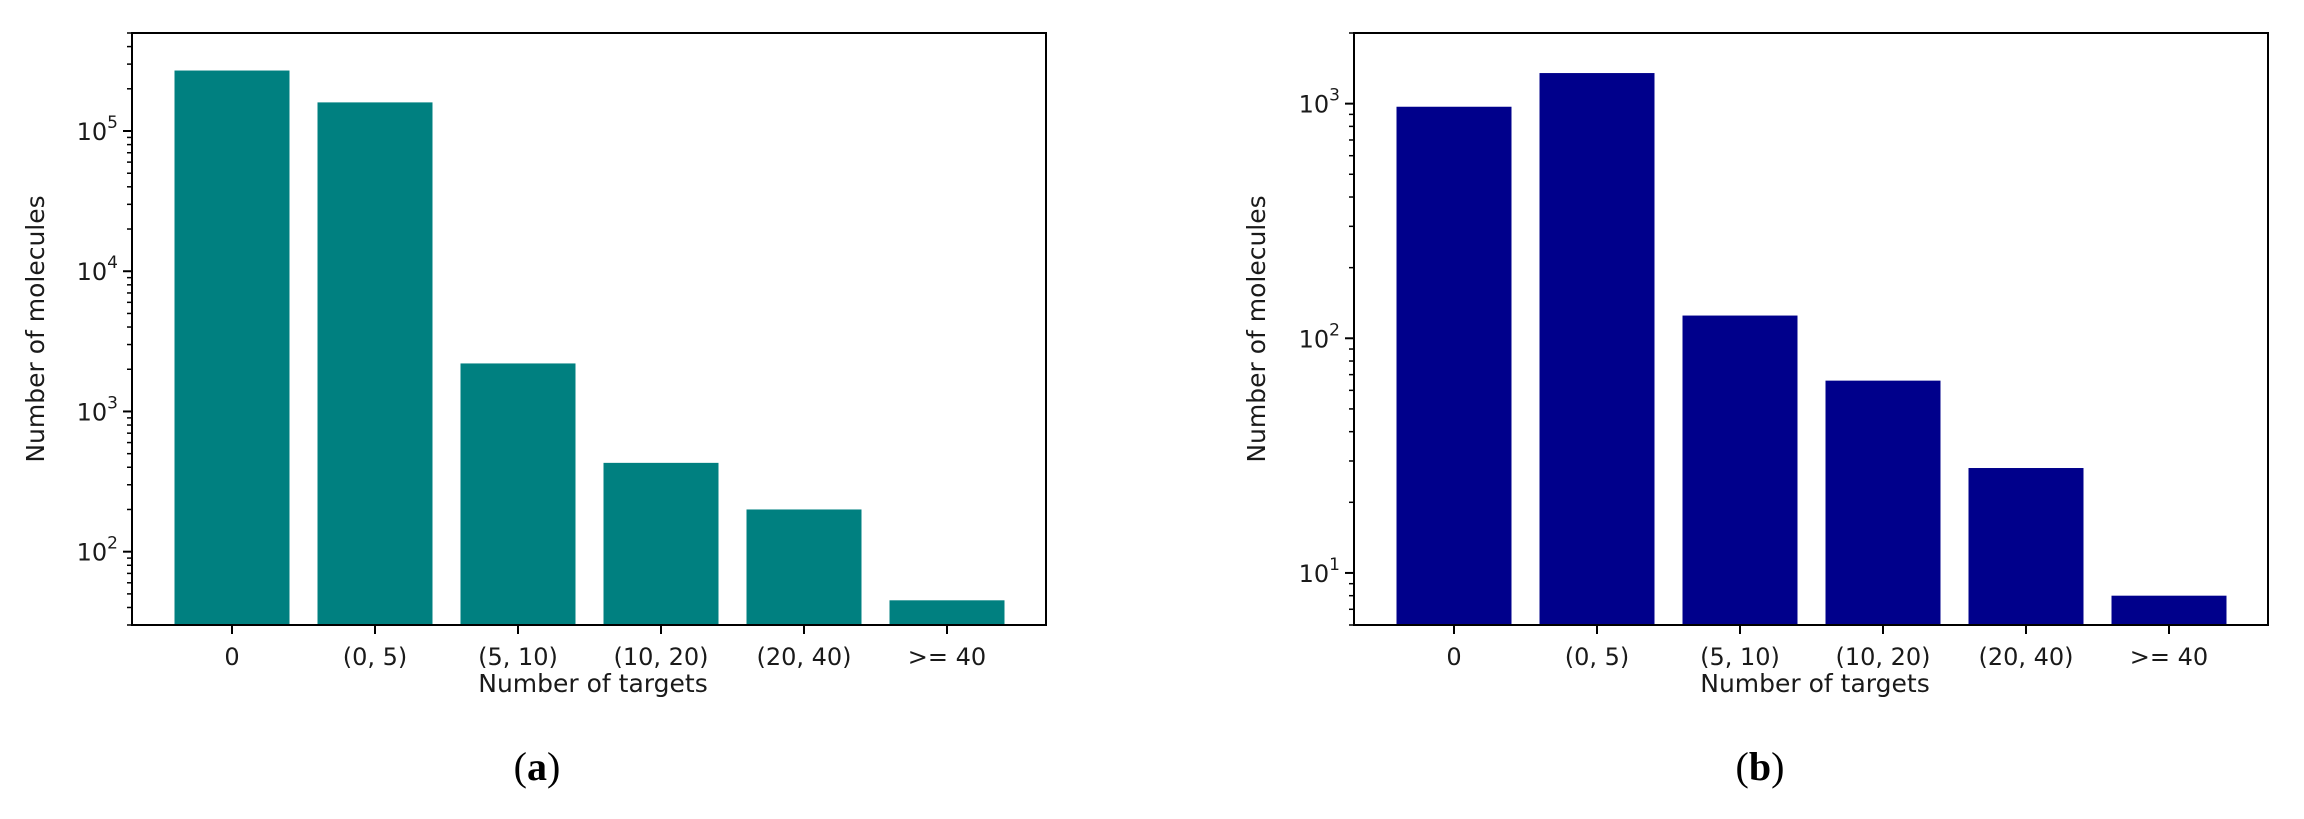 The width and height of the screenshot is (2304, 819). What do you see at coordinates (1760, 766) in the screenshot?
I see `panel-caption-b: (b)` at bounding box center [1760, 766].